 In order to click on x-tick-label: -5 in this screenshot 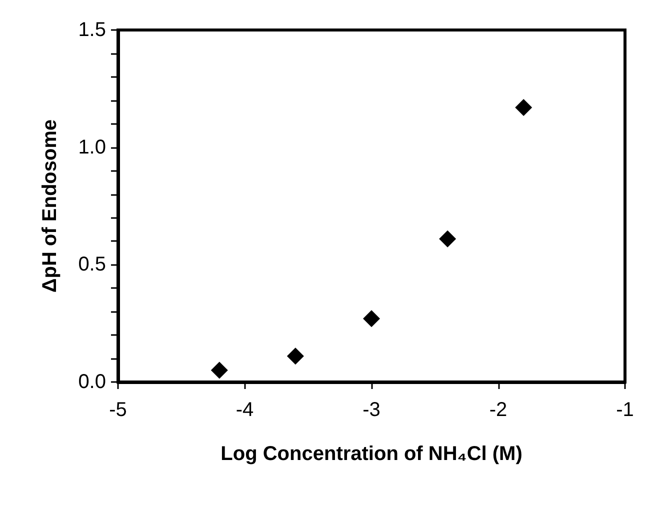, I will do `click(118, 410)`.